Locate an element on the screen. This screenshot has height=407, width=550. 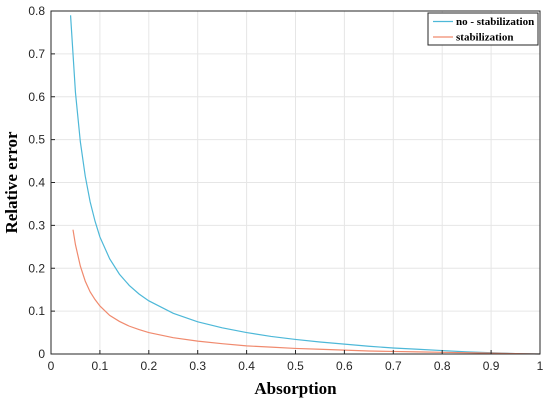
x-tick-label: 0.8 is located at coordinates (442, 366).